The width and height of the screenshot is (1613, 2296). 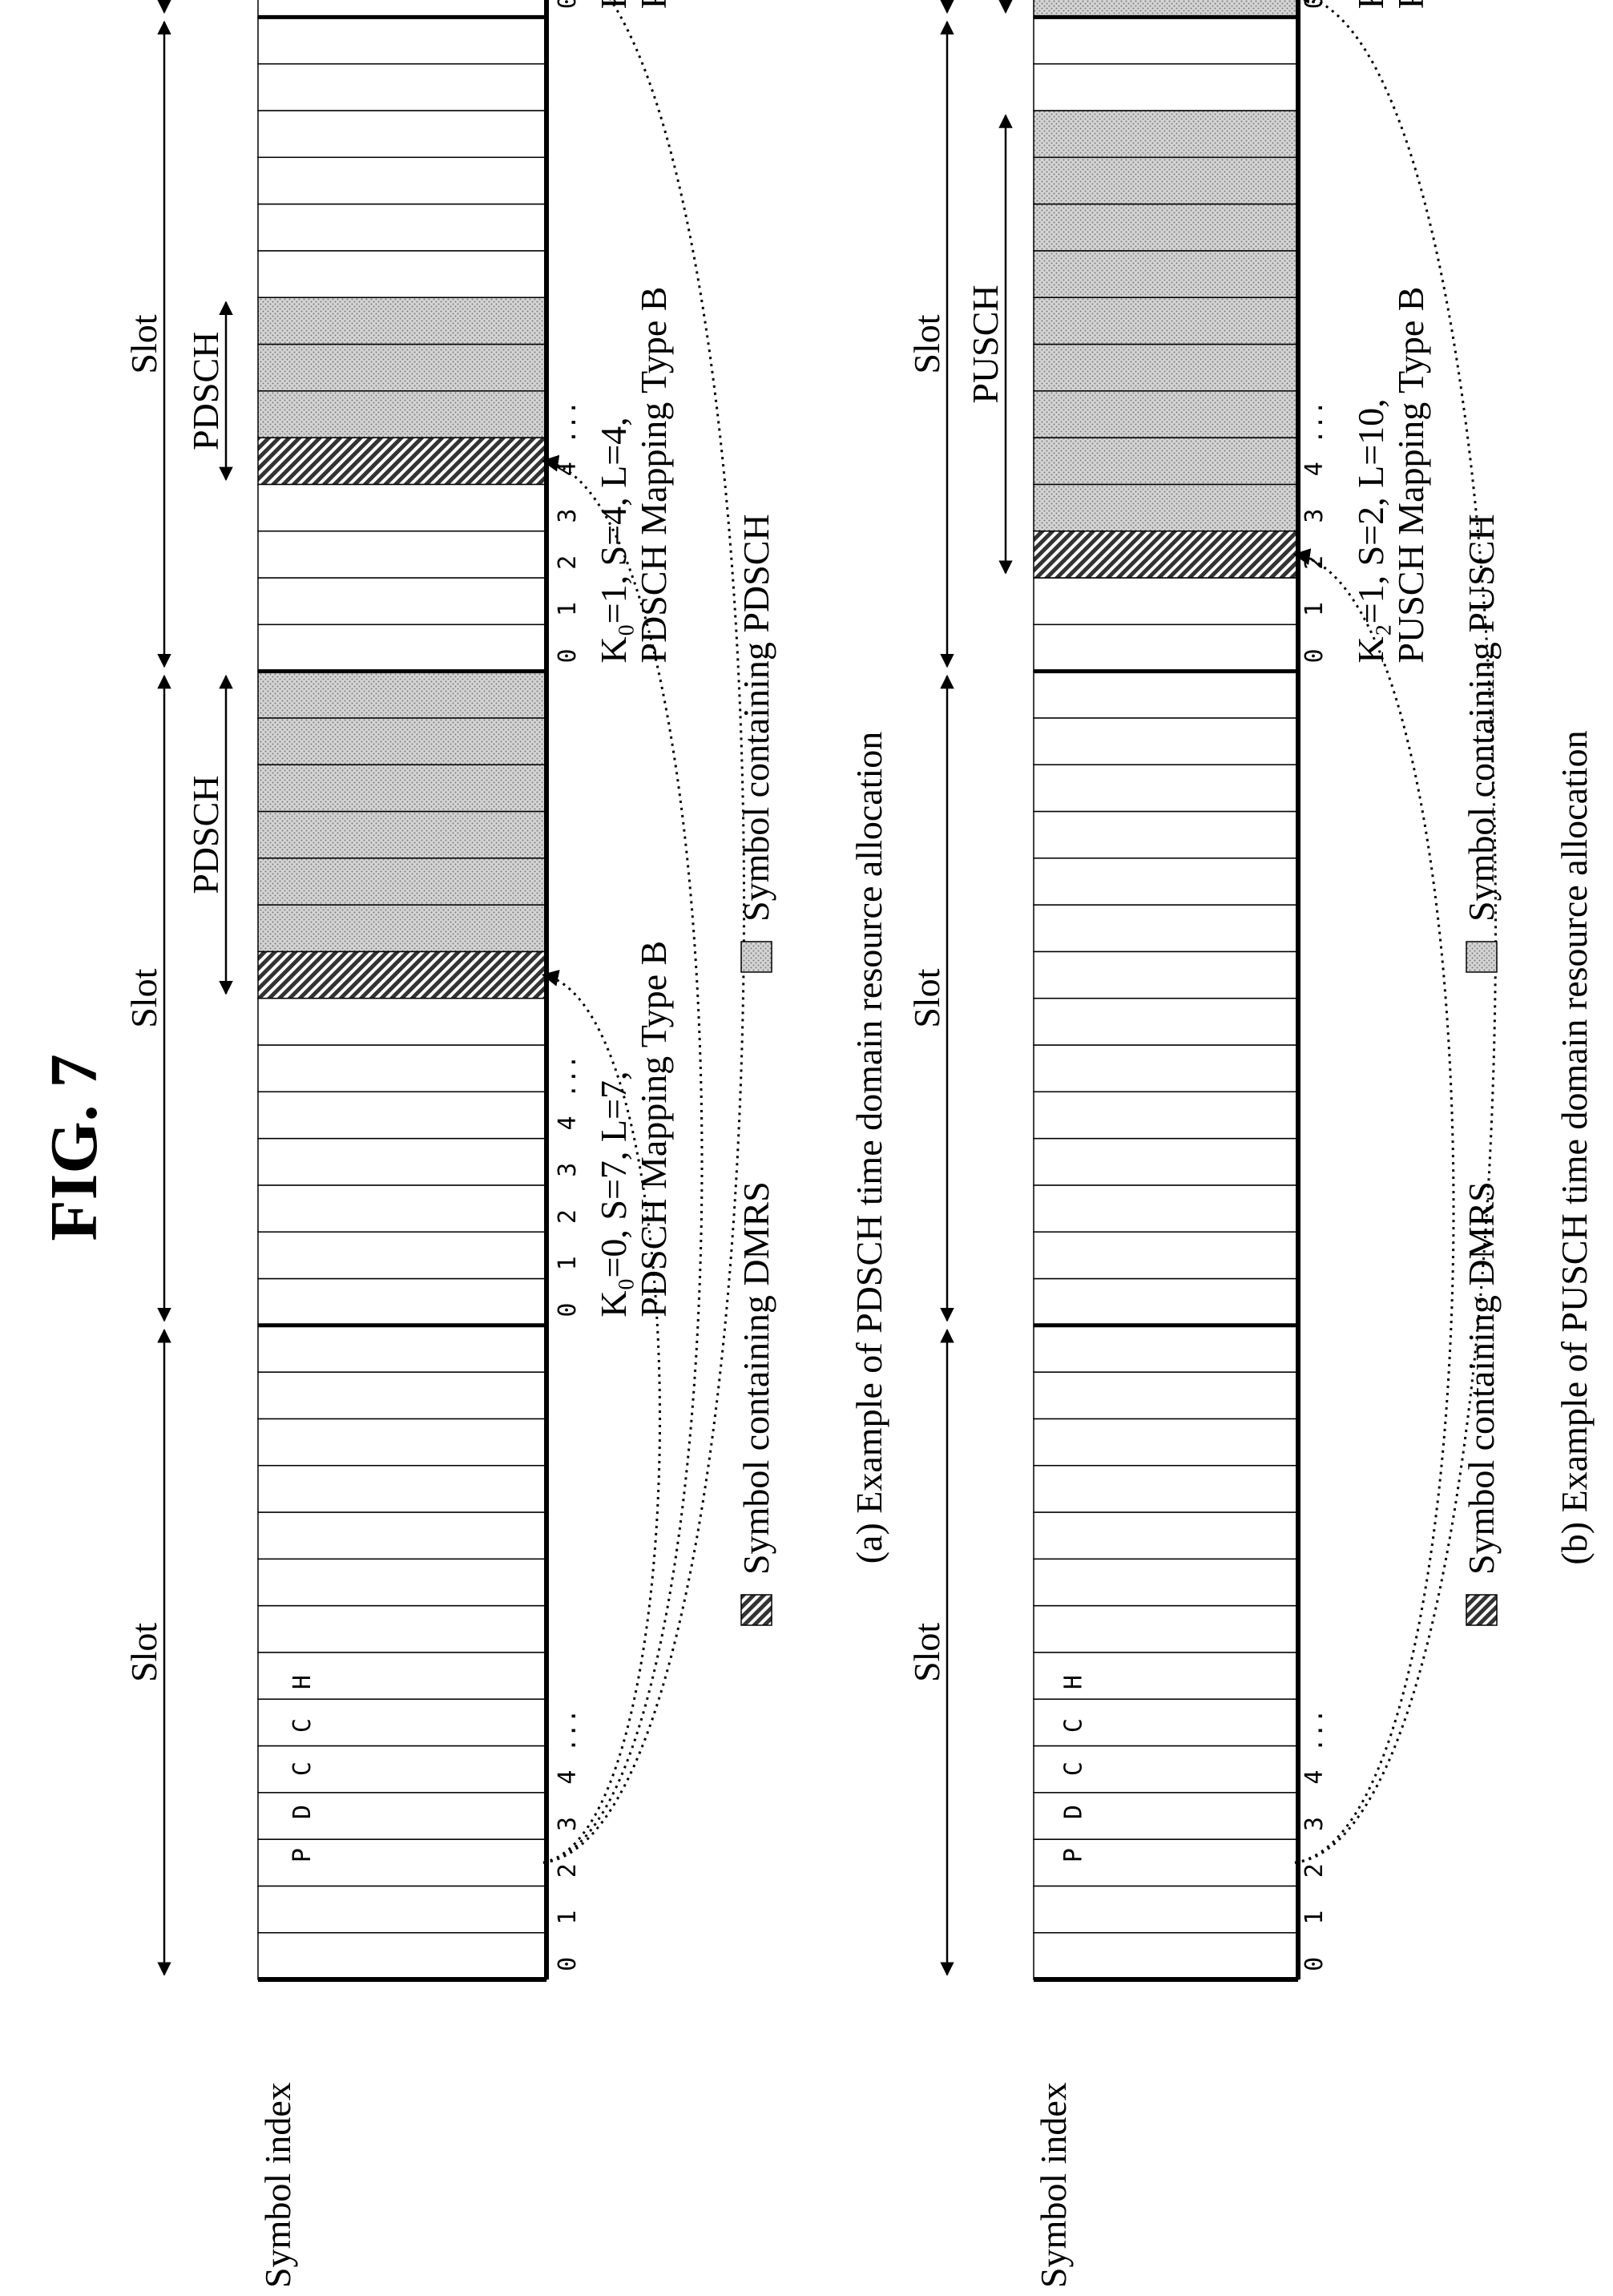 I want to click on panel-a-pdcch-letter-4: H, so click(x=302, y=1682).